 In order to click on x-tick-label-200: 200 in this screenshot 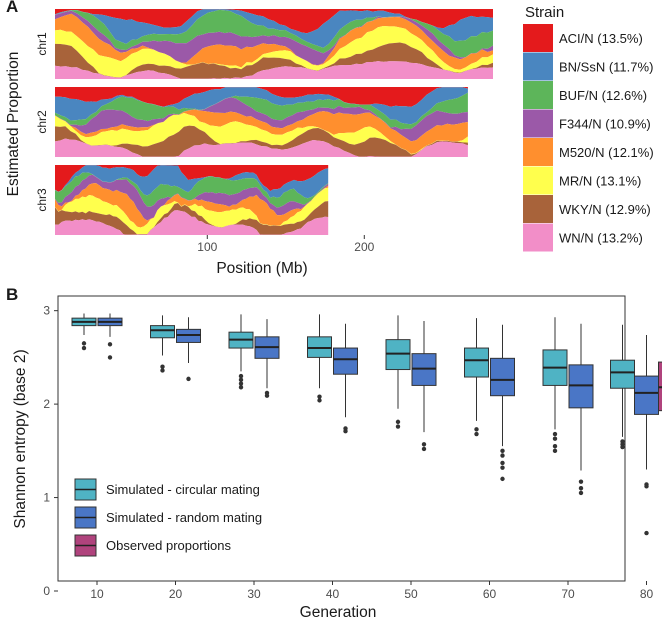, I will do `click(364, 247)`.